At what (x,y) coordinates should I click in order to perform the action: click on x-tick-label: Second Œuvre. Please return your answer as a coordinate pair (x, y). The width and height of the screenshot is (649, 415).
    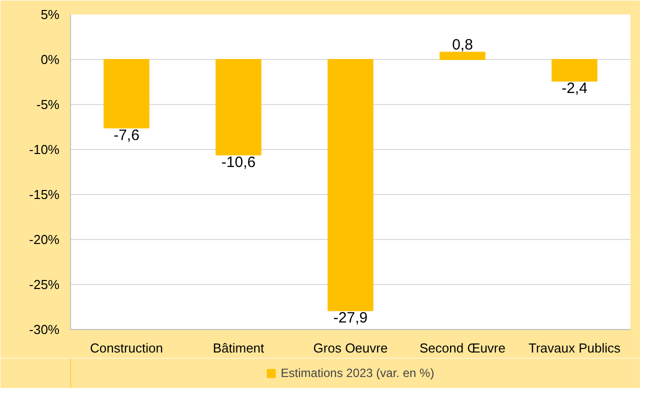
    Looking at the image, I should click on (463, 348).